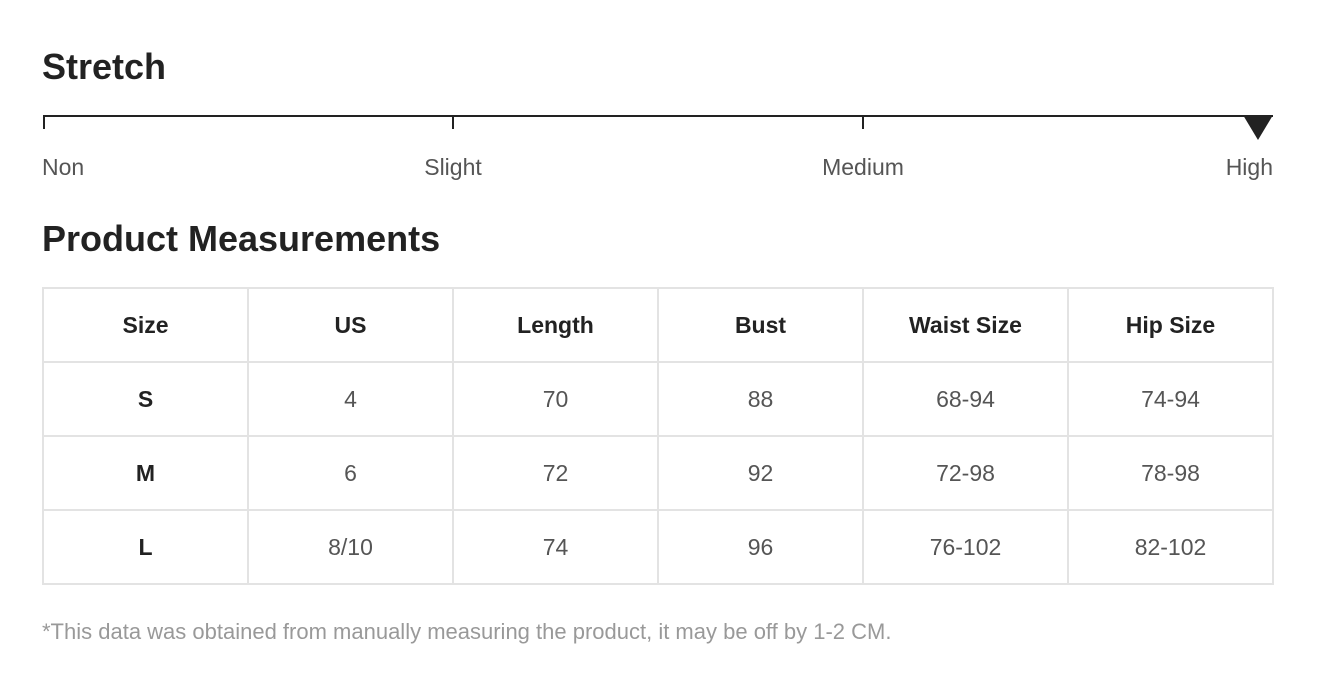  Describe the element at coordinates (657, 147) in the screenshot. I see `stretch-scale: Non Slight Medium High` at that location.